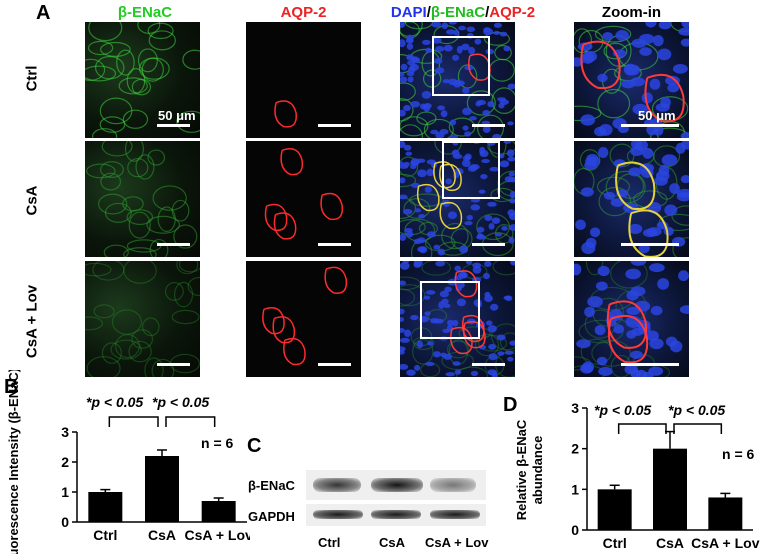  What do you see at coordinates (271, 516) in the screenshot?
I see `blot-band-label-gapdh: GAPDH` at bounding box center [271, 516].